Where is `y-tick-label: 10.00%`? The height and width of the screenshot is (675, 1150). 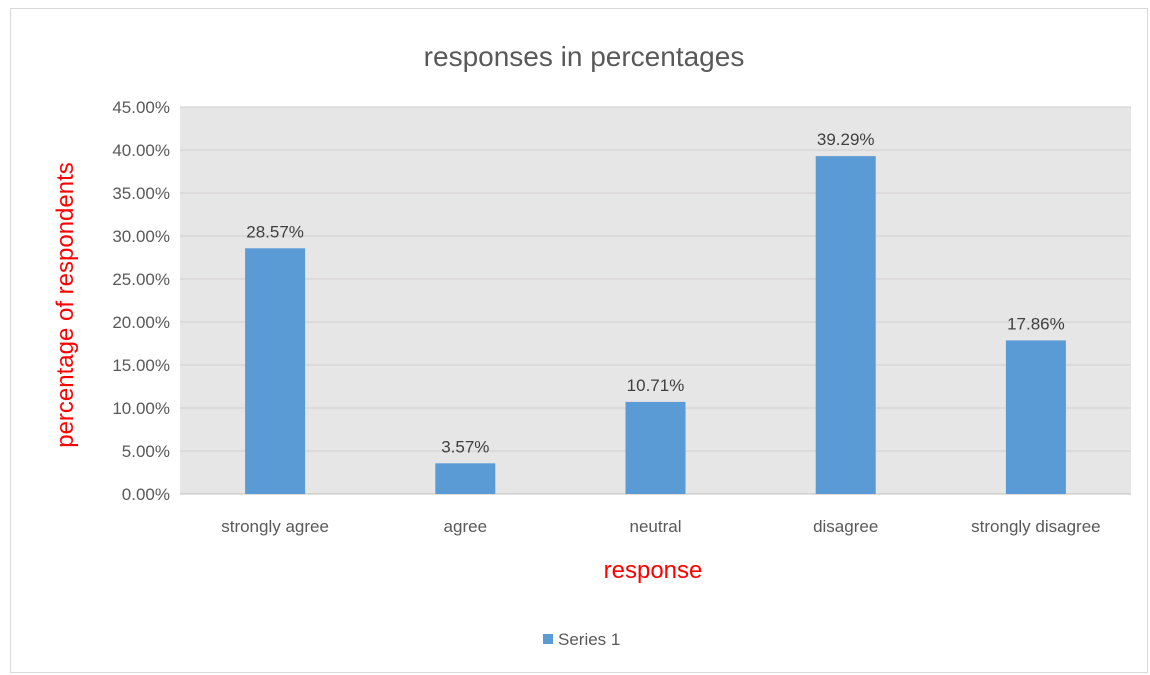 y-tick-label: 10.00% is located at coordinates (141, 408).